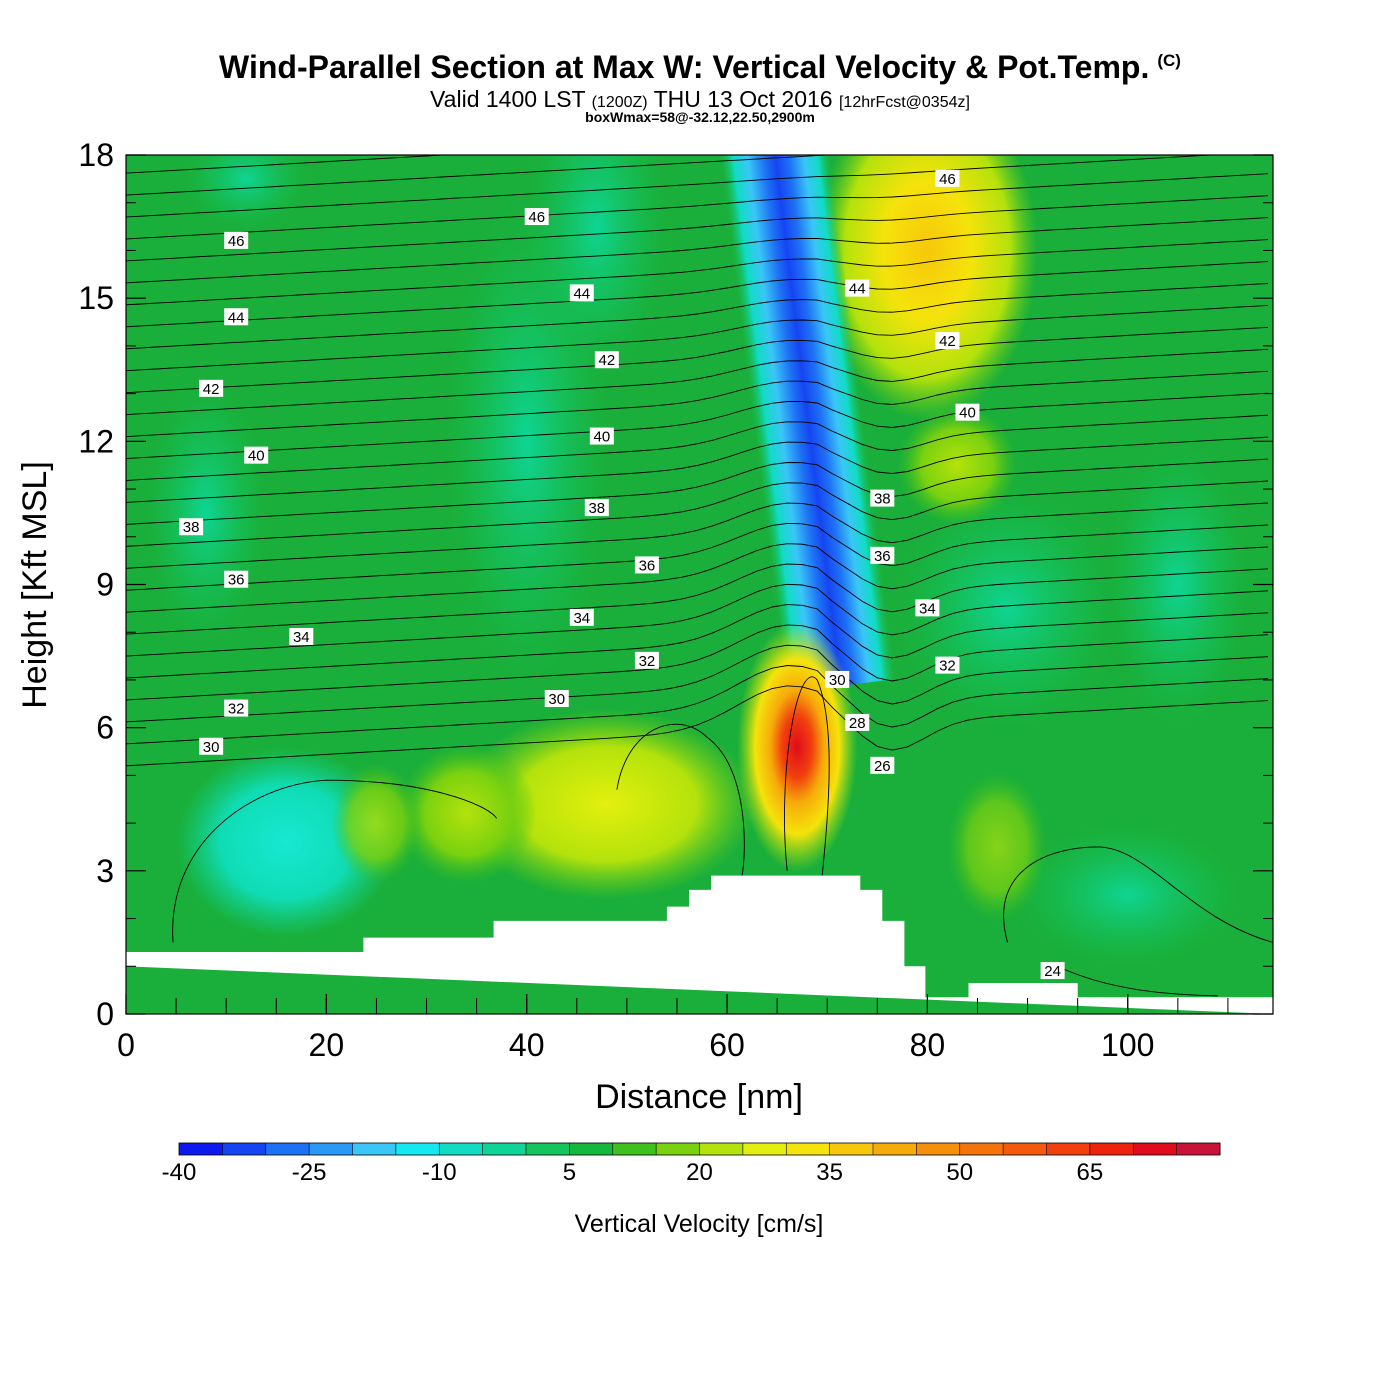 This screenshot has width=1400, height=1400. I want to click on theta-contour-right, so click(1138, 894).